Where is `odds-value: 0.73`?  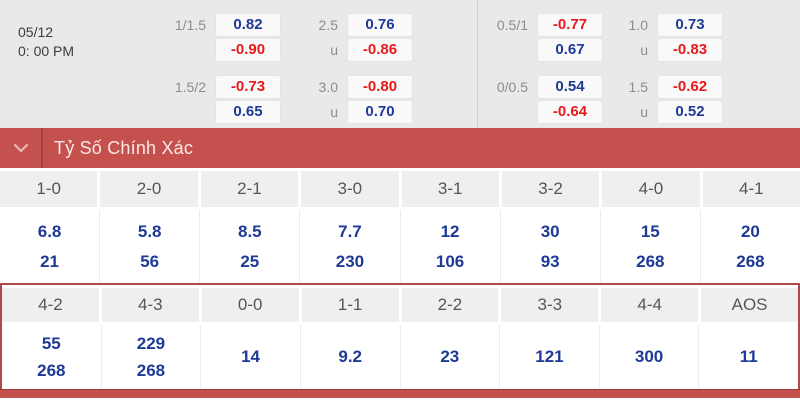 odds-value: 0.73 is located at coordinates (690, 25).